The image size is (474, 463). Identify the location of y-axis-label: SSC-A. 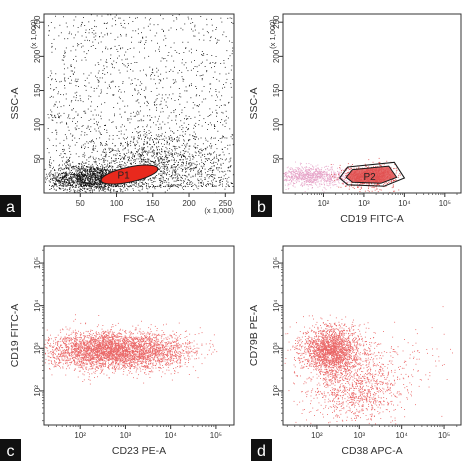
(15, 103).